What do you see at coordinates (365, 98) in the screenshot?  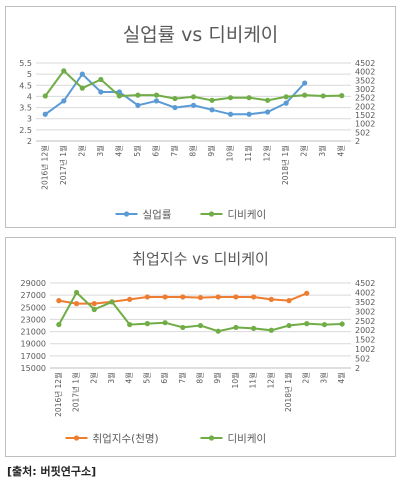 I see `chart1-right-tick: 2502` at bounding box center [365, 98].